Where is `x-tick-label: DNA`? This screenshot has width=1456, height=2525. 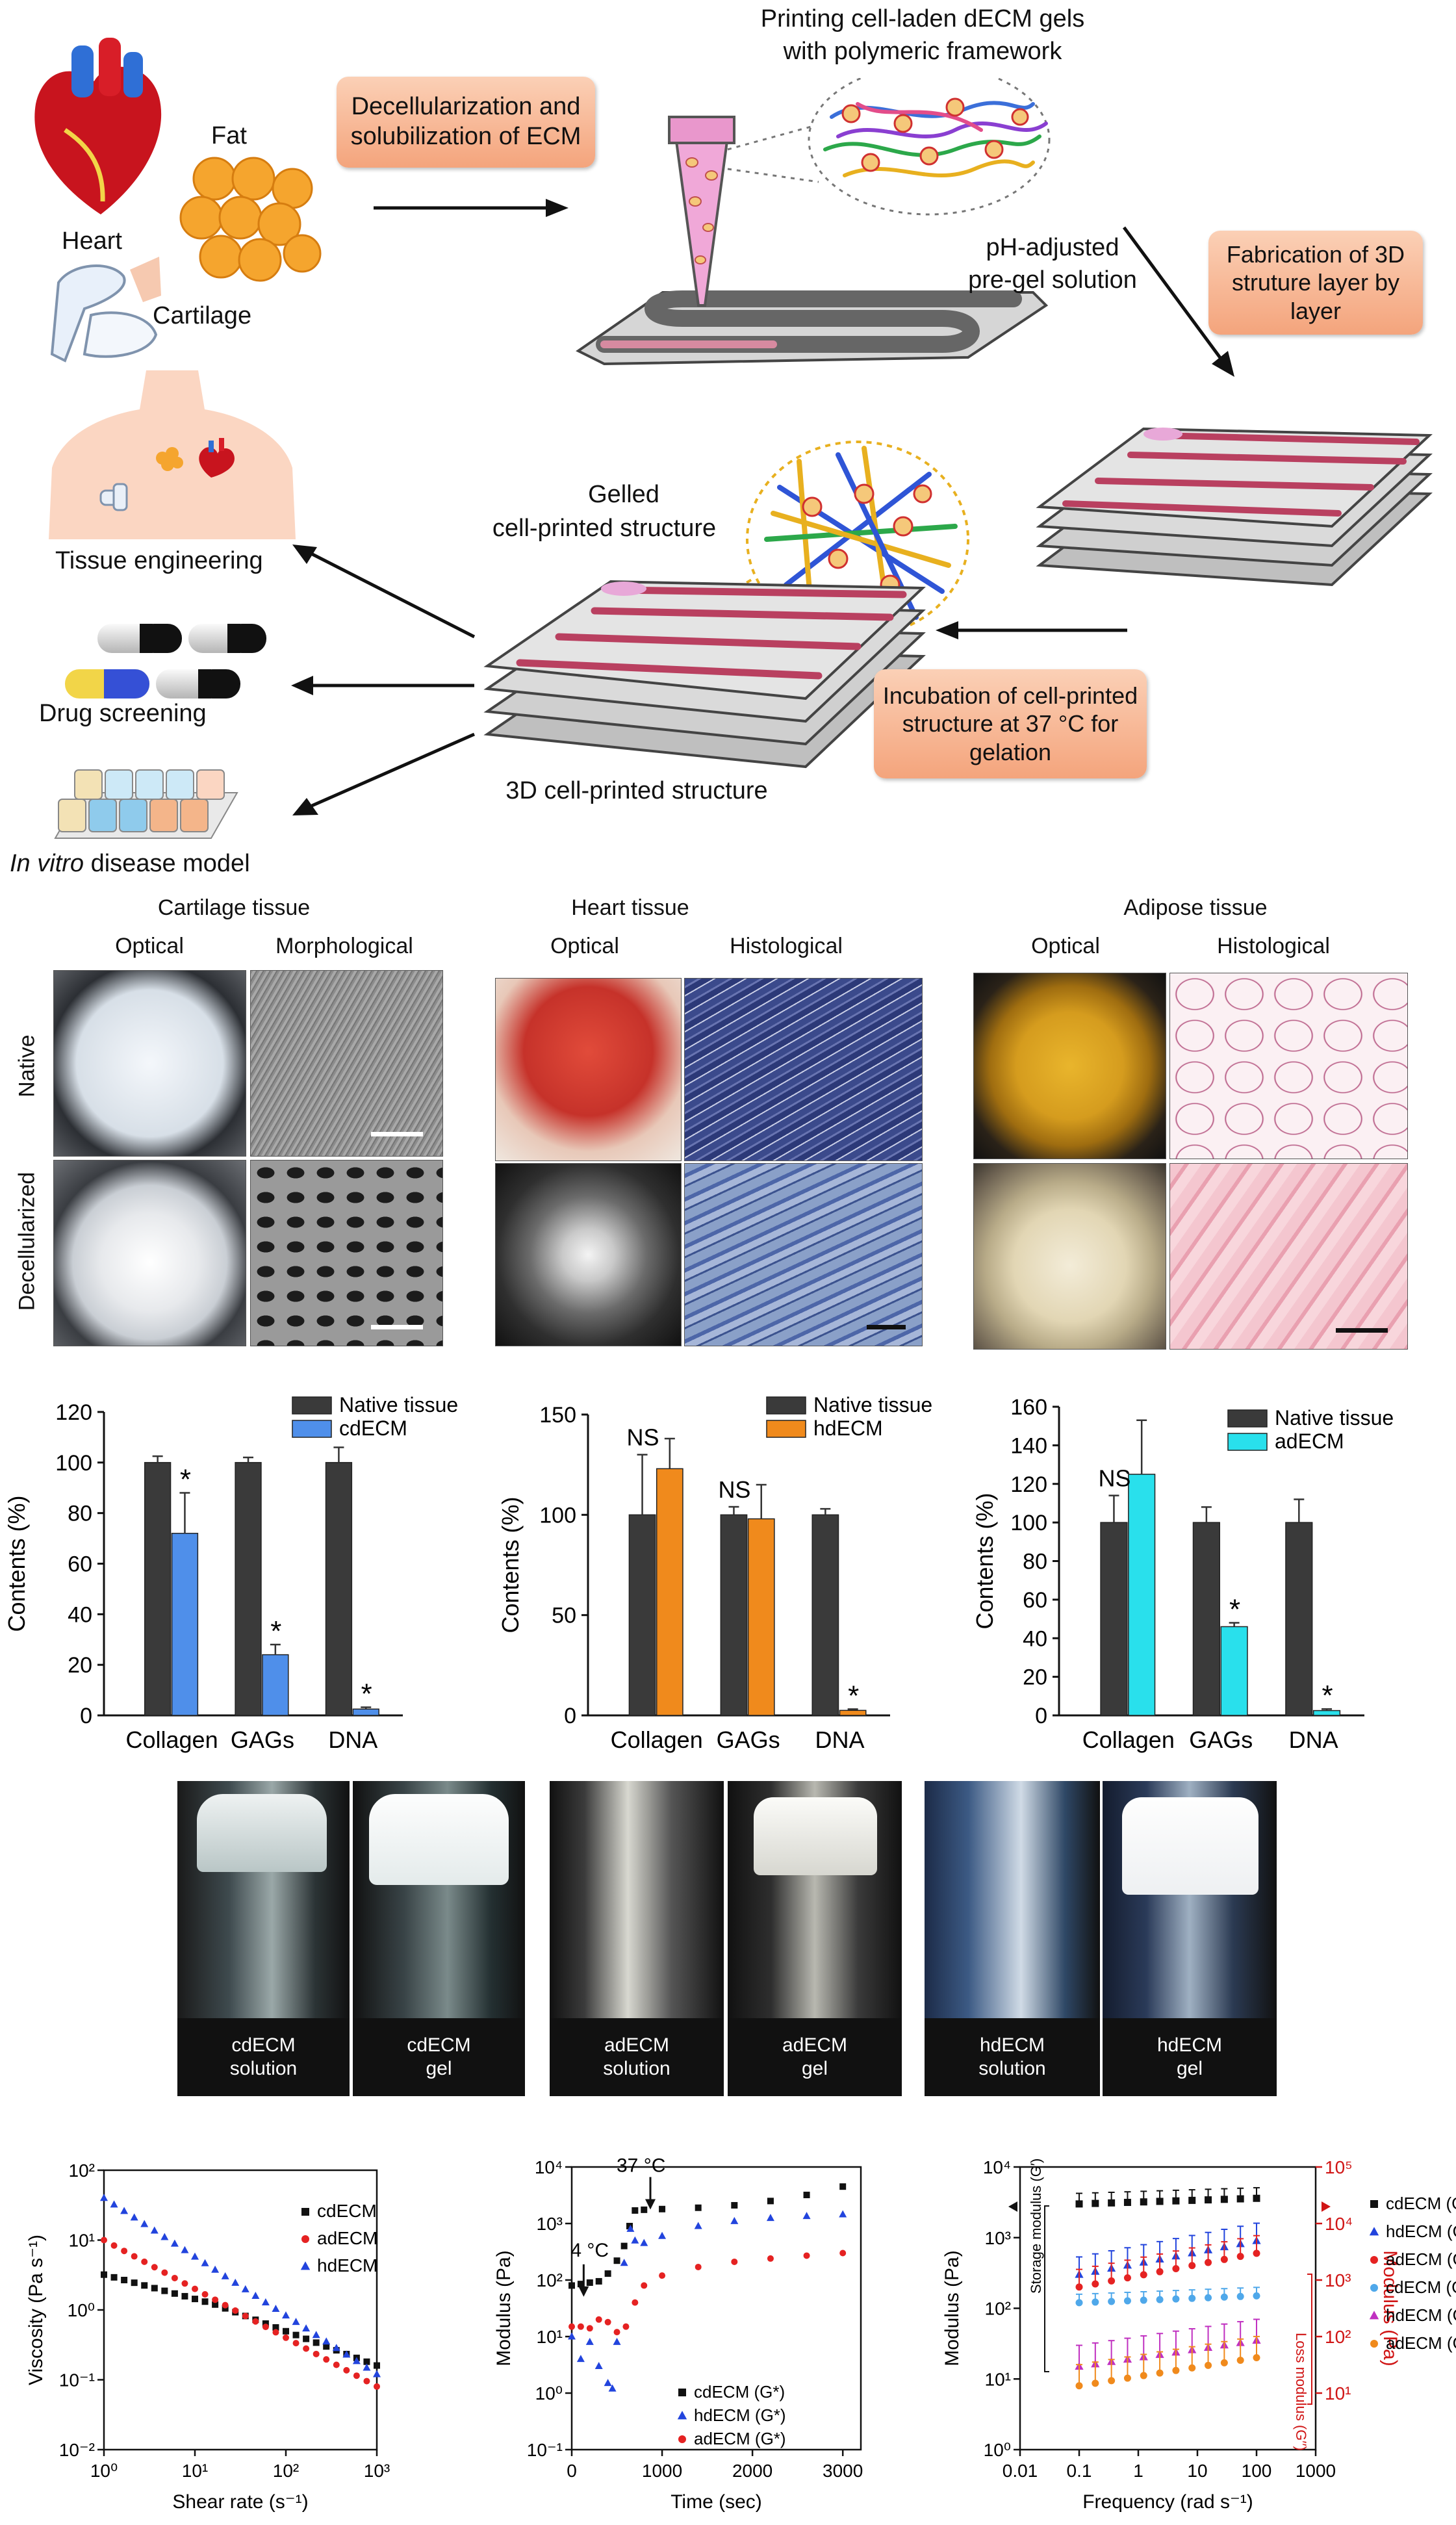 x-tick-label: DNA is located at coordinates (353, 1739).